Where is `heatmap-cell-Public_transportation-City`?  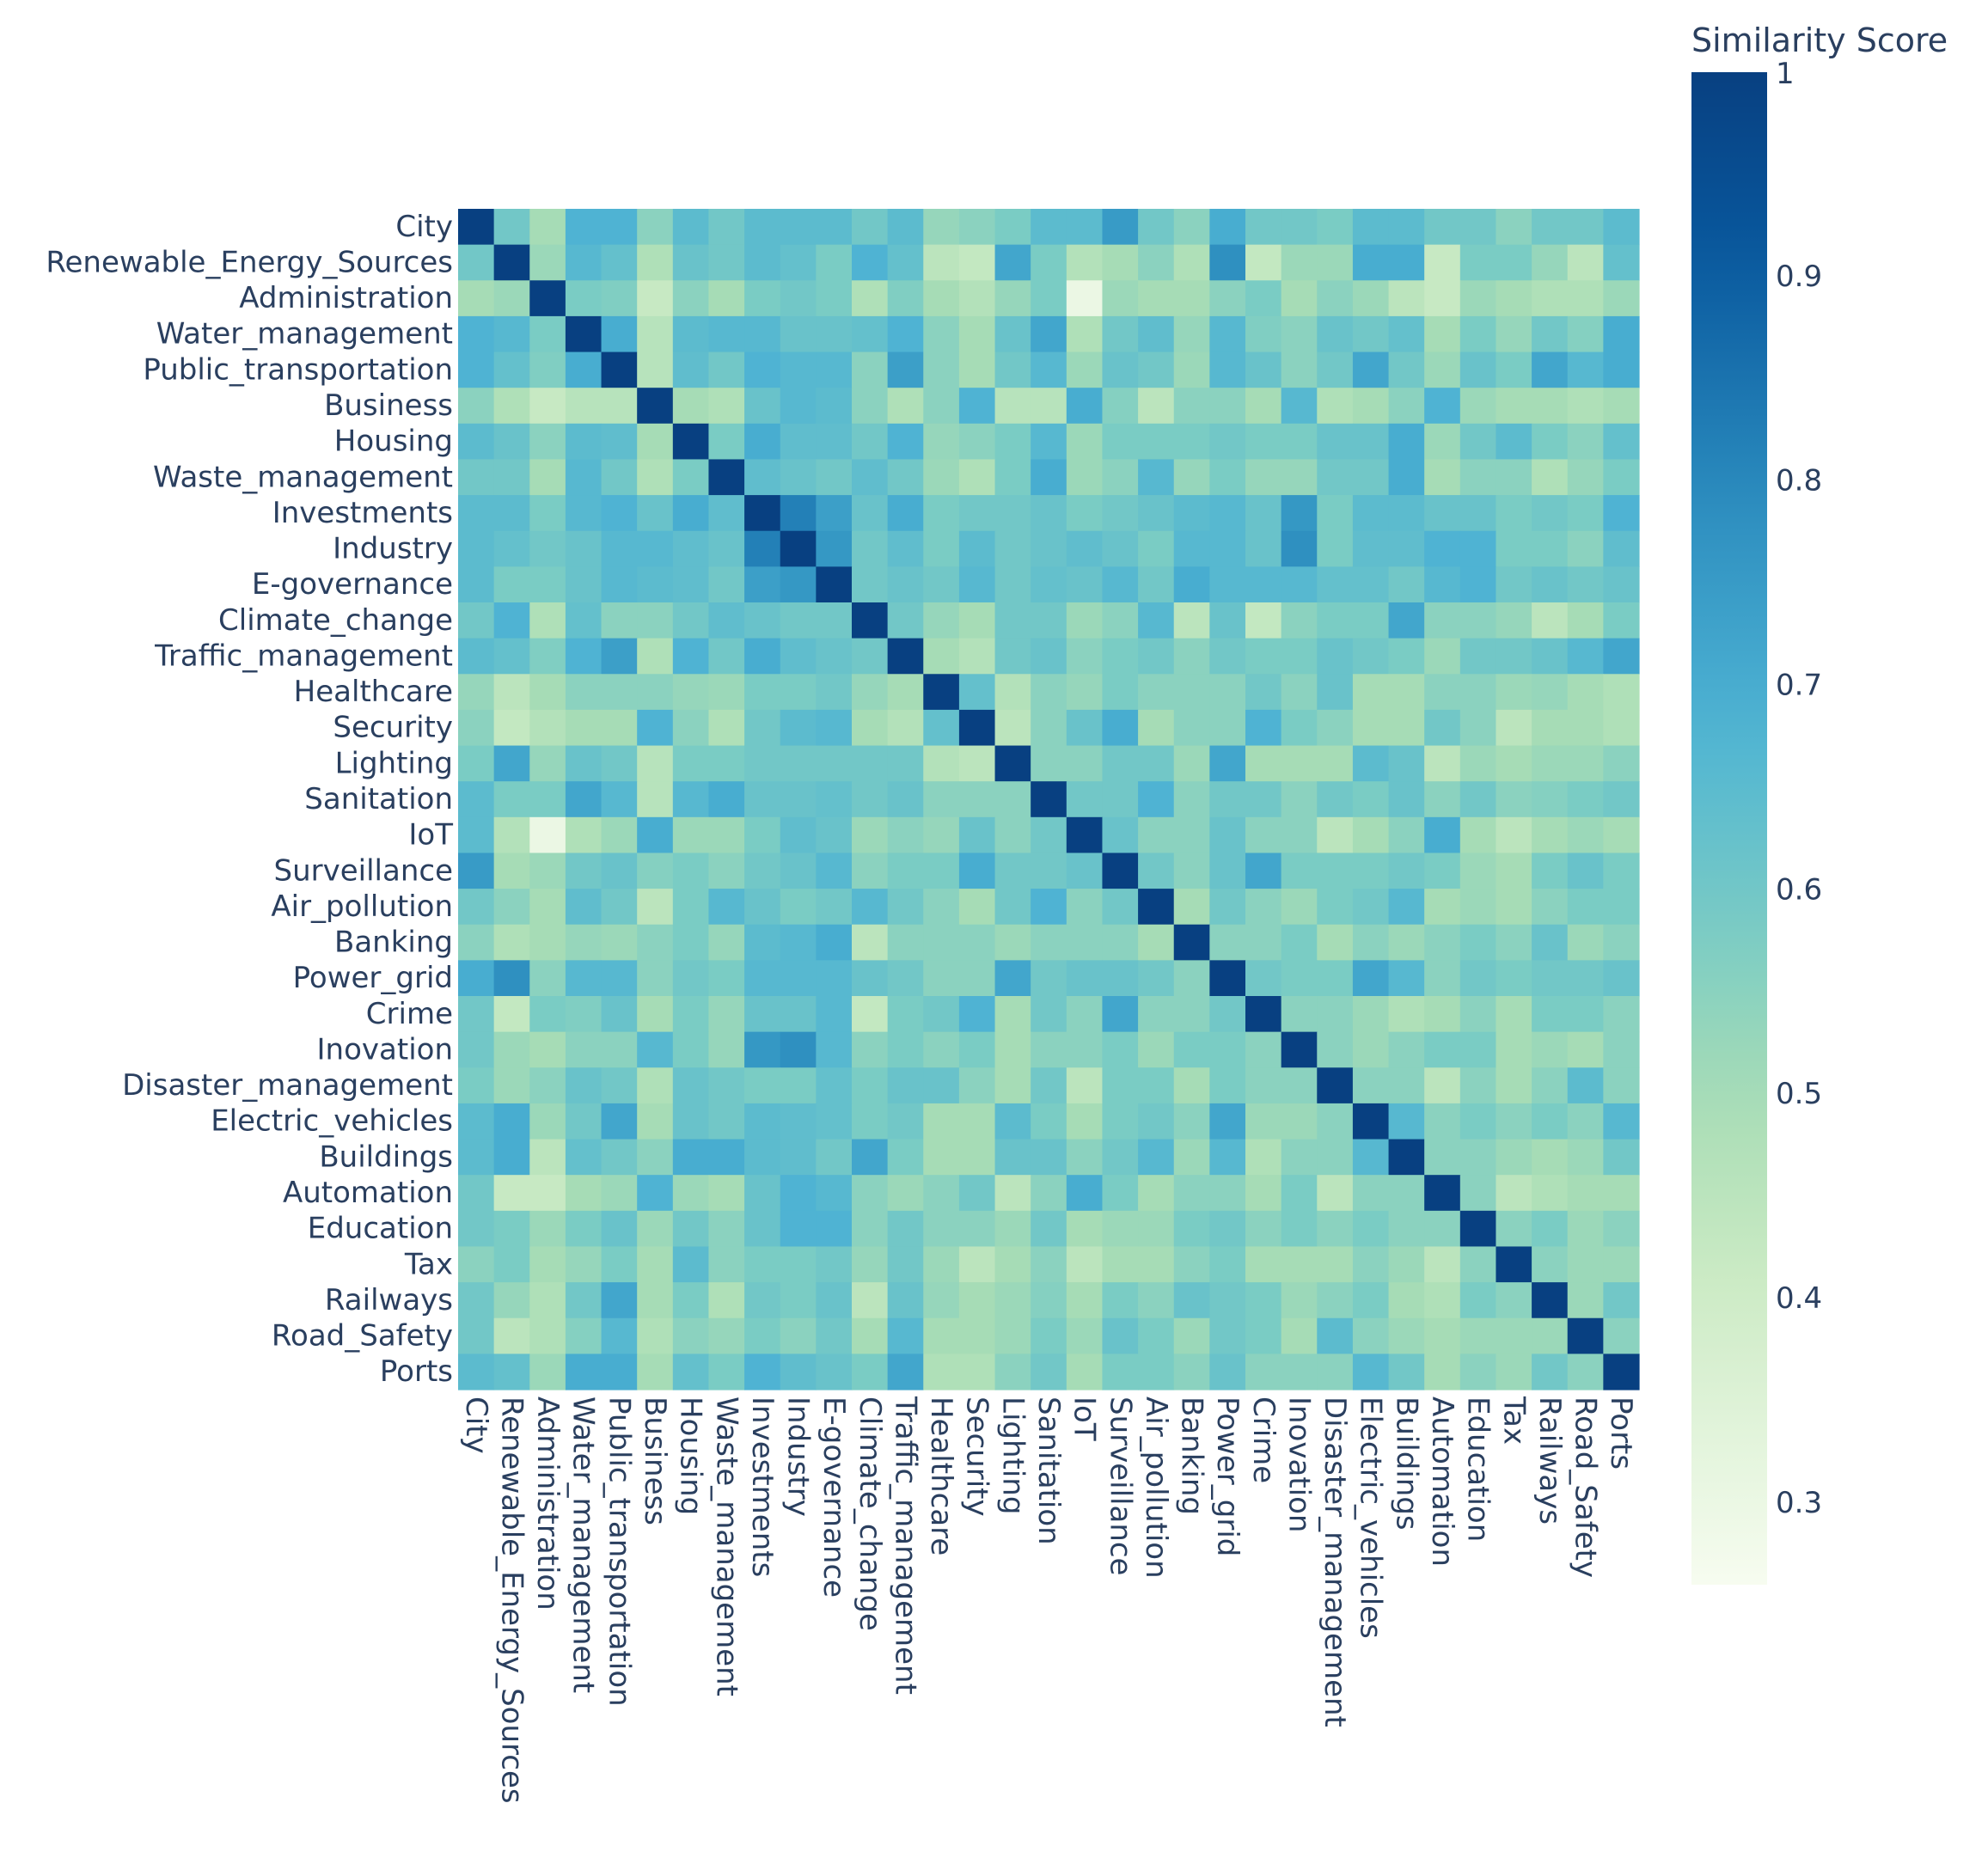
heatmap-cell-Public_transportation-City is located at coordinates (476, 369).